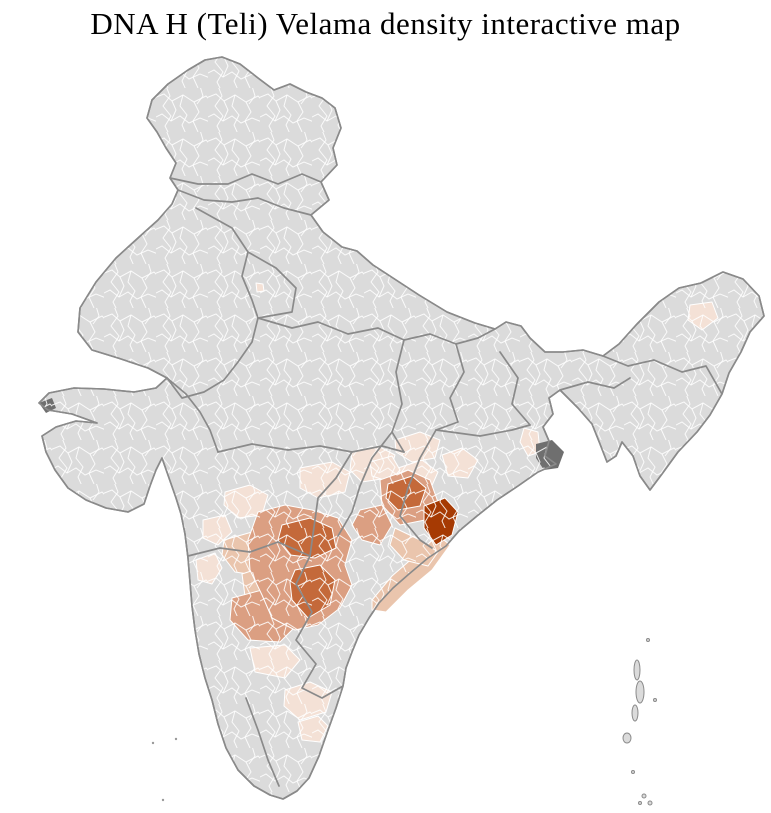 This screenshot has width=771, height=813. Describe the element at coordinates (164, 769) in the screenshot. I see `lakshadweep-islands` at that location.